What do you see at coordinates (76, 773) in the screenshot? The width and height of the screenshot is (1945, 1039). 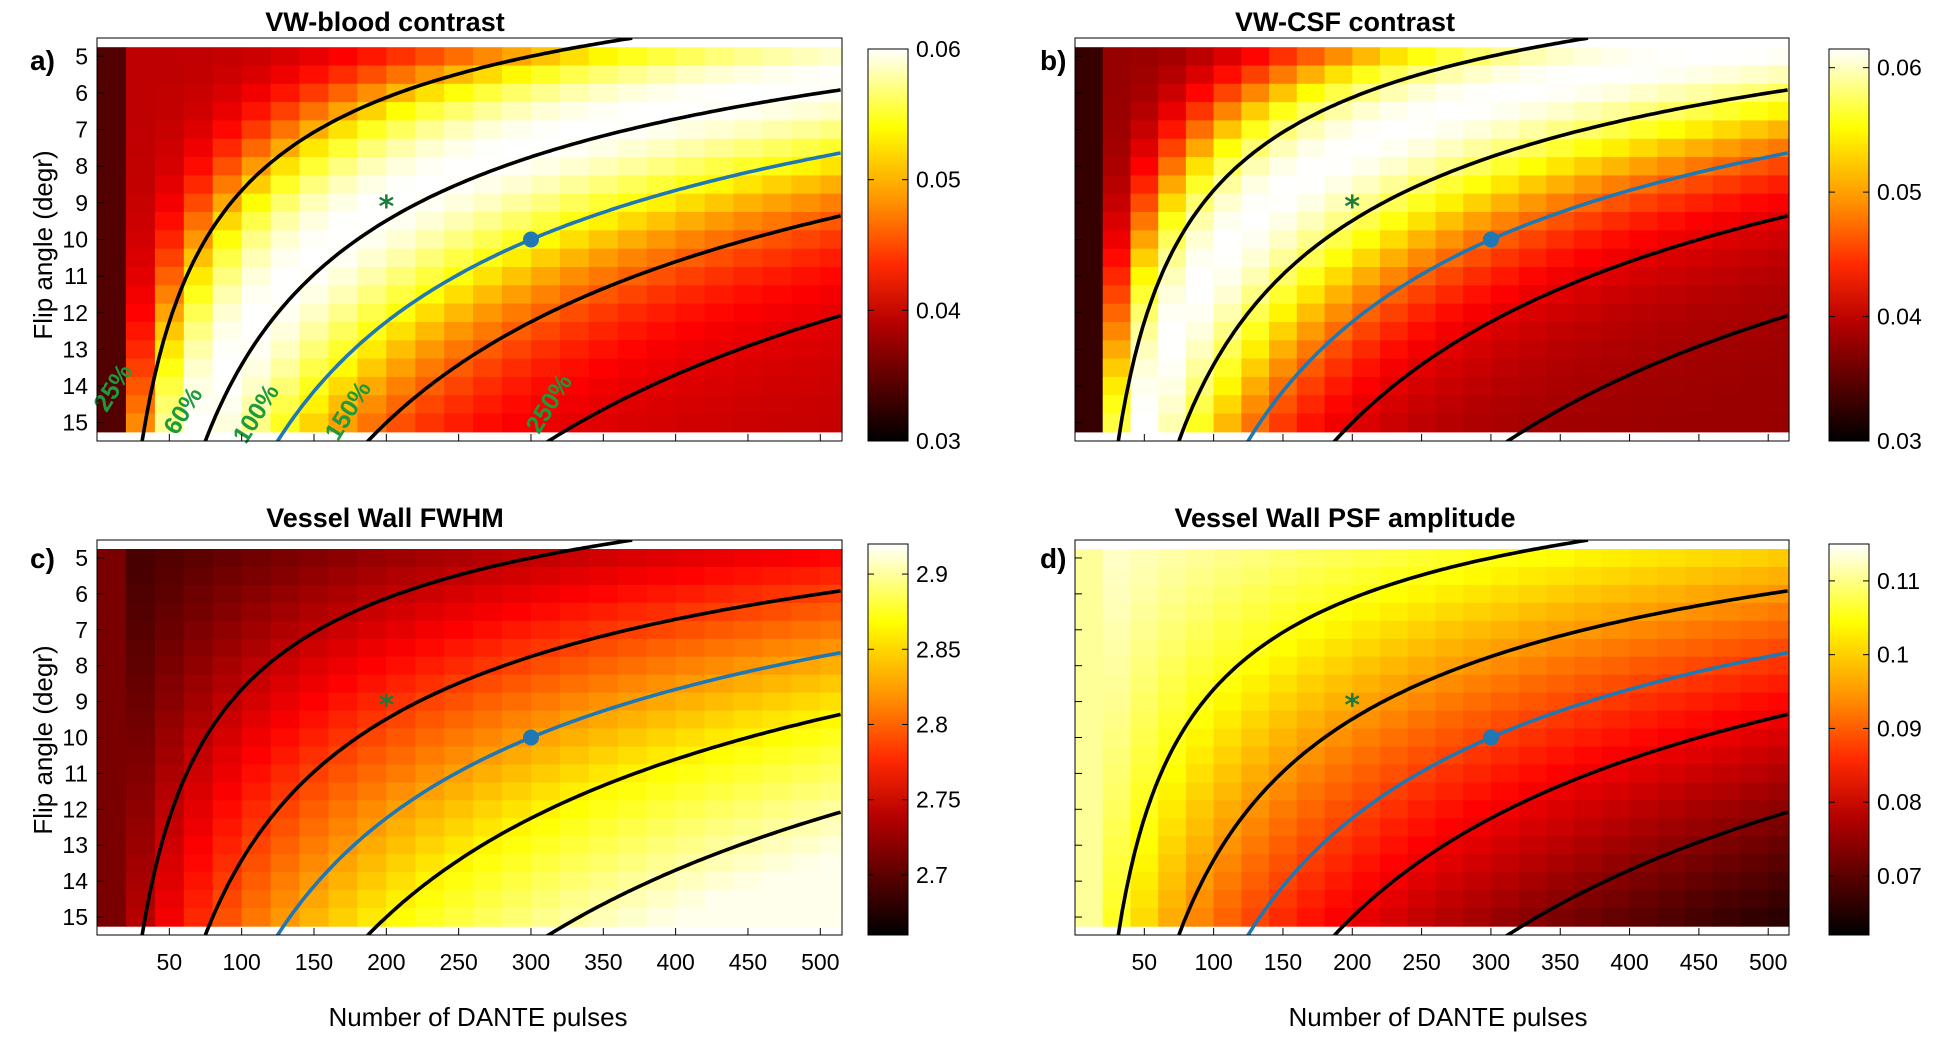 I see `y-tick-label: 11` at bounding box center [76, 773].